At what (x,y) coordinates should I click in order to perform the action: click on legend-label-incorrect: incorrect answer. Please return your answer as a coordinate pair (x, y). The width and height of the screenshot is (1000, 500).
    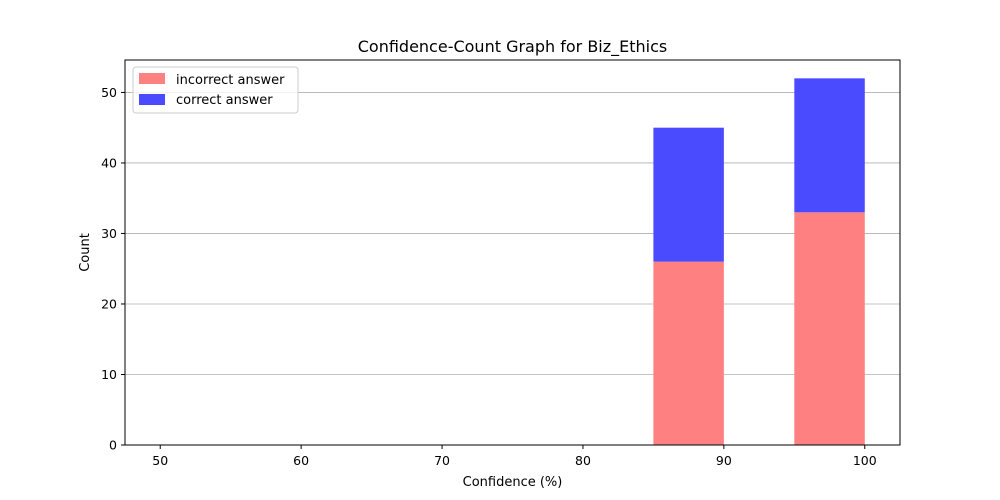
    Looking at the image, I should click on (230, 80).